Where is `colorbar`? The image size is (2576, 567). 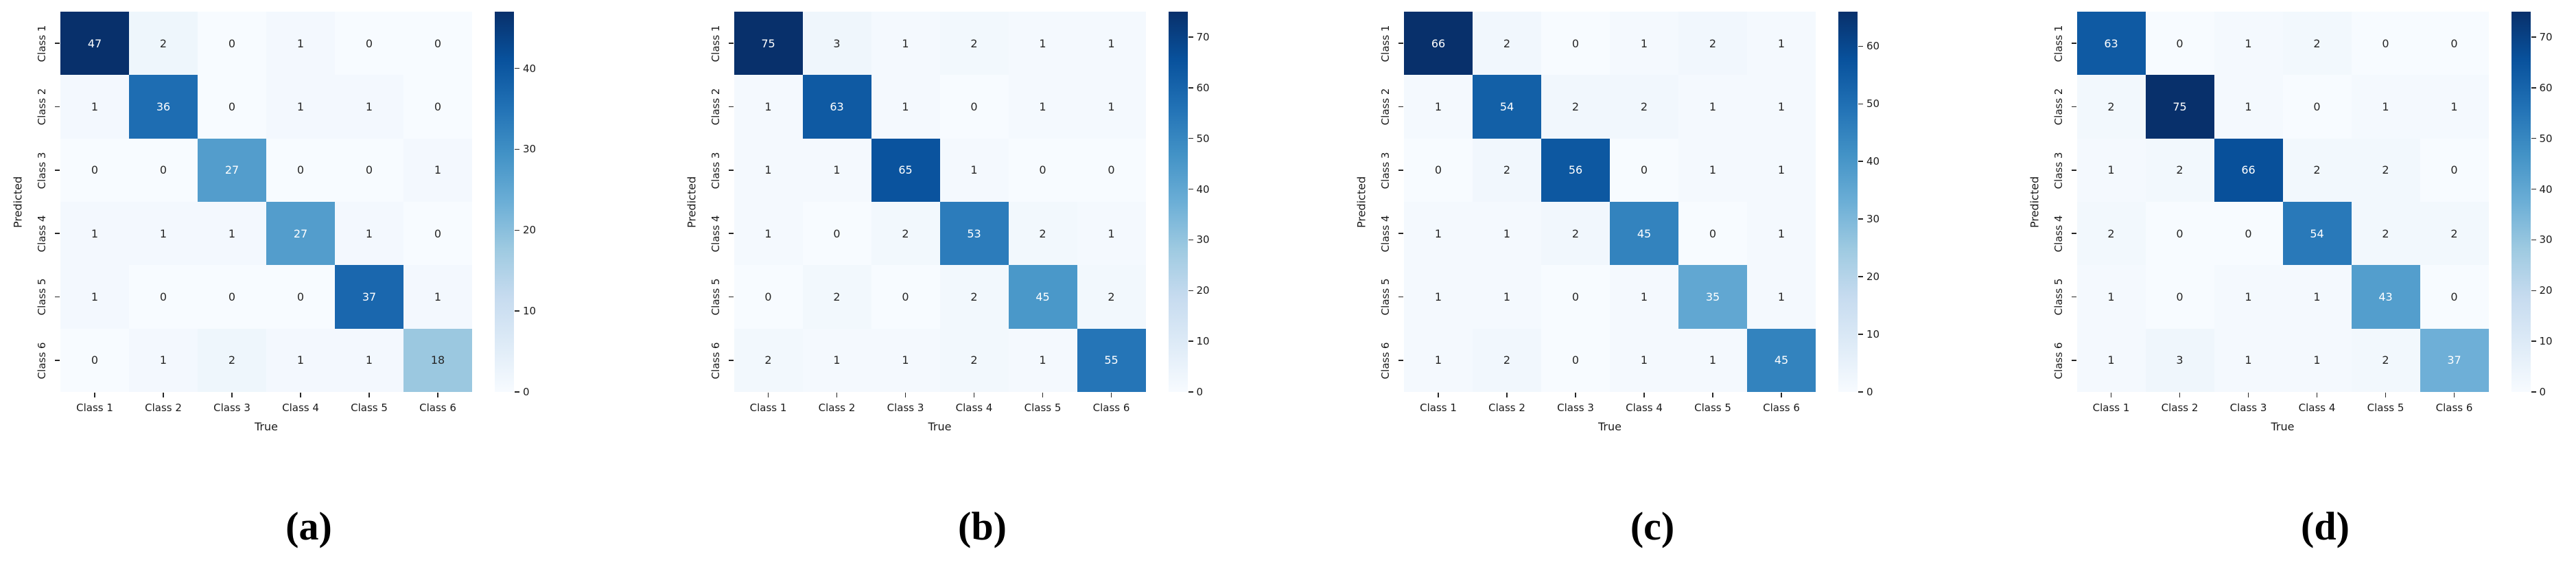
colorbar is located at coordinates (1848, 202).